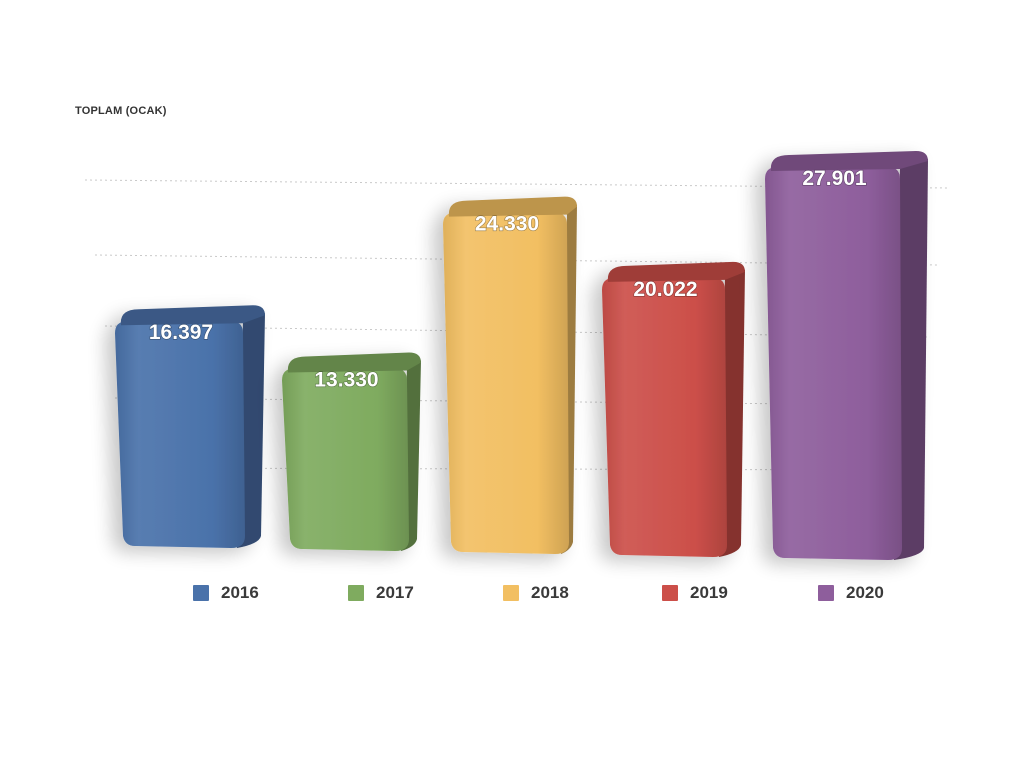 The image size is (1024, 768). What do you see at coordinates (709, 592) in the screenshot?
I see `legend-label: 2019` at bounding box center [709, 592].